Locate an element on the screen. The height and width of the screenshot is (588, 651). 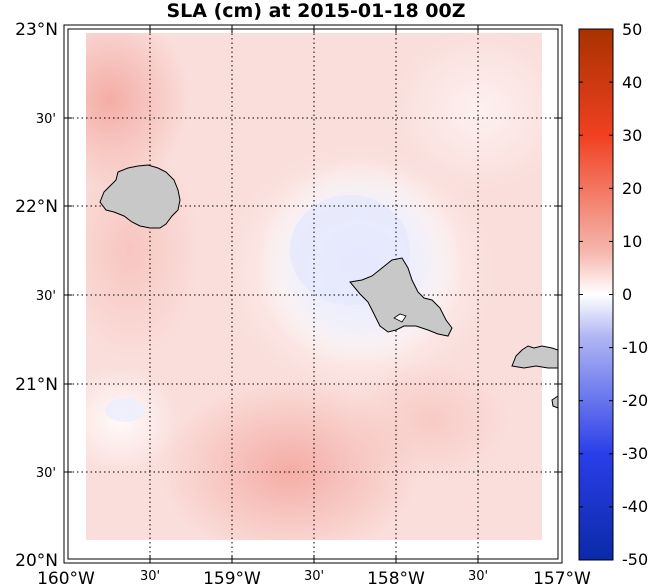
lat-label-20-30: 30' is located at coordinates (46, 473).